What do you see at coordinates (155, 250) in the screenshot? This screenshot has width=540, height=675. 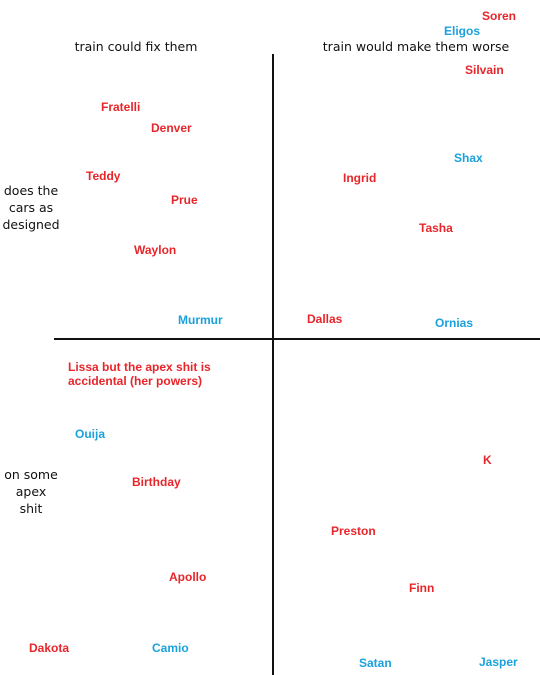 I see `name-waylon: Waylon` at bounding box center [155, 250].